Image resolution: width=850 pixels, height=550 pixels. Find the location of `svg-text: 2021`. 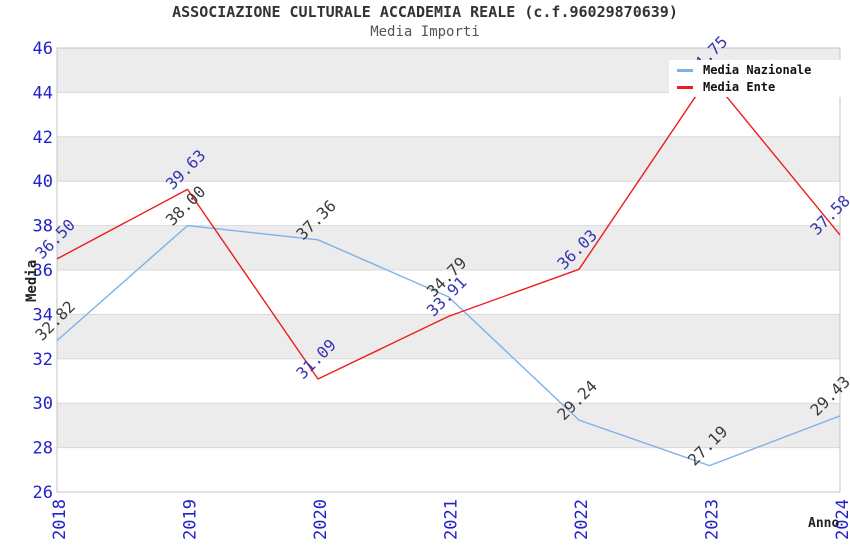

svg-text: 2021 is located at coordinates (452, 519).